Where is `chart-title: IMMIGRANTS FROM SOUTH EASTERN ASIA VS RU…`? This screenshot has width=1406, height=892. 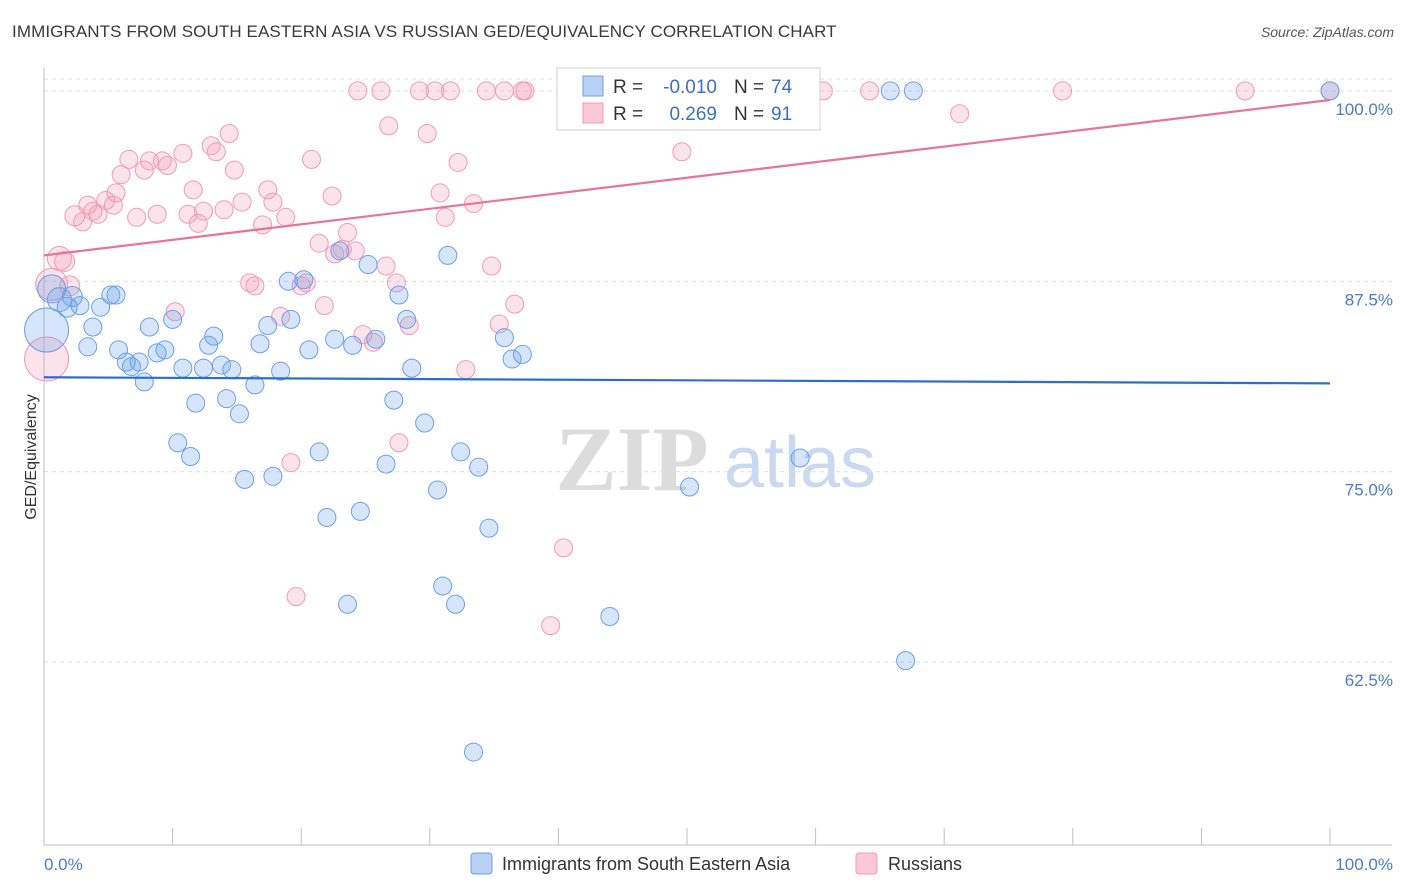 chart-title: IMMIGRANTS FROM SOUTH EASTERN ASIA VS RU… is located at coordinates (424, 31).